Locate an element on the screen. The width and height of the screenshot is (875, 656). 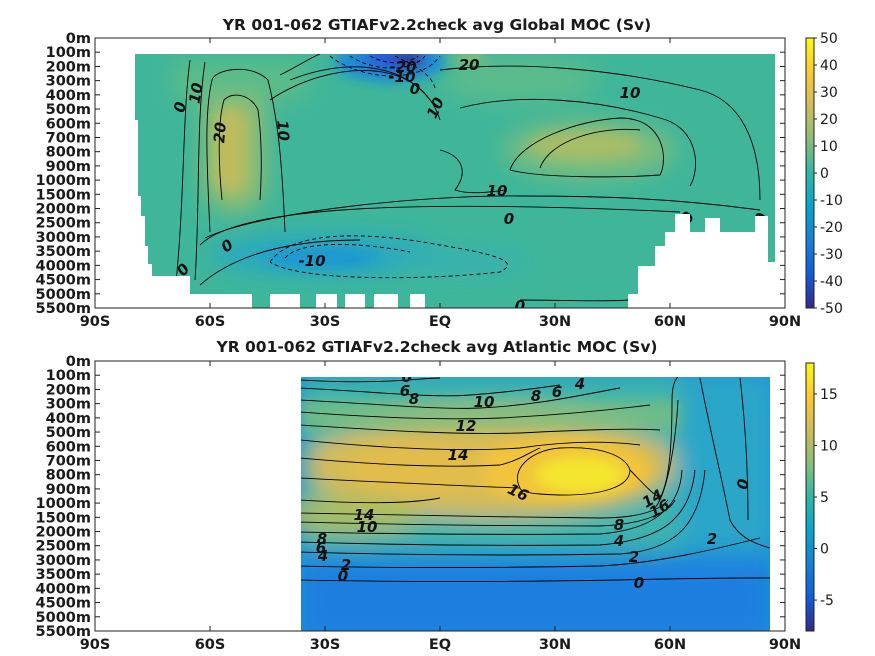
colorbar-tick-label: 30 is located at coordinates (829, 93).